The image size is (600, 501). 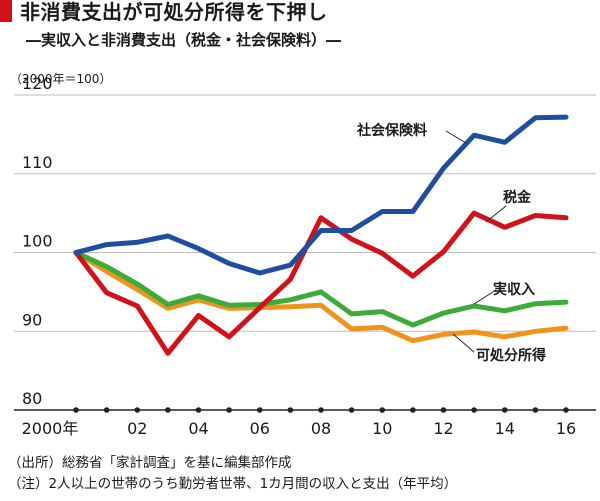 I want to click on x-tick-label: 14, so click(x=505, y=428).